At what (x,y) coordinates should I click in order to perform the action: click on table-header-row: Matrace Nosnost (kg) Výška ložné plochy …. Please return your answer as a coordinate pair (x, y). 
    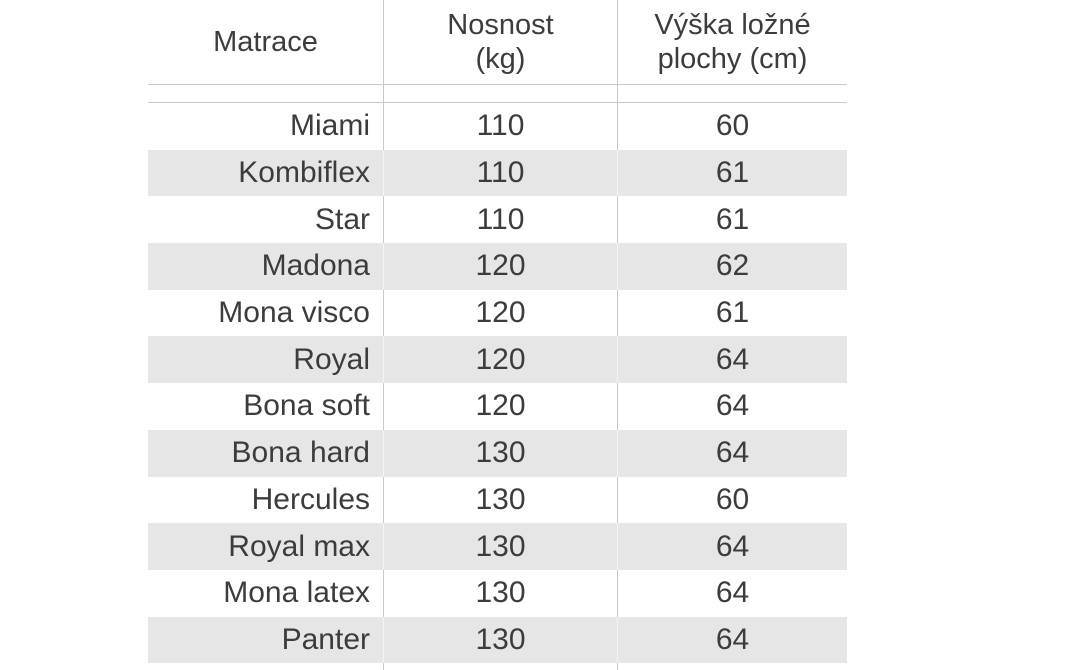
    Looking at the image, I should click on (497, 42).